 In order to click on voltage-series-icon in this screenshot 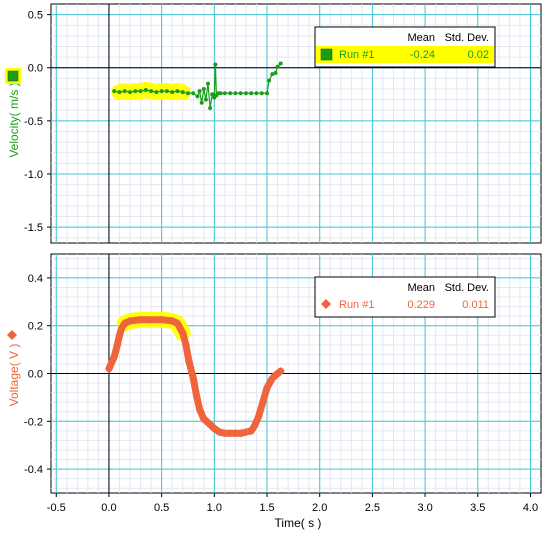, I will do `click(12, 335)`.